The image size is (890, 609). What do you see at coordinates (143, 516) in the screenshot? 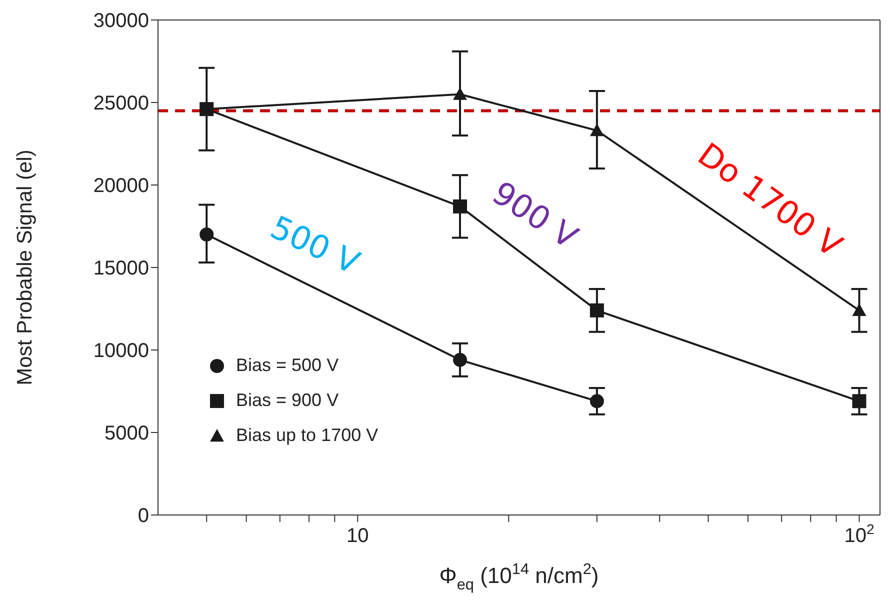
I see `y-tick-label: 0` at bounding box center [143, 516].